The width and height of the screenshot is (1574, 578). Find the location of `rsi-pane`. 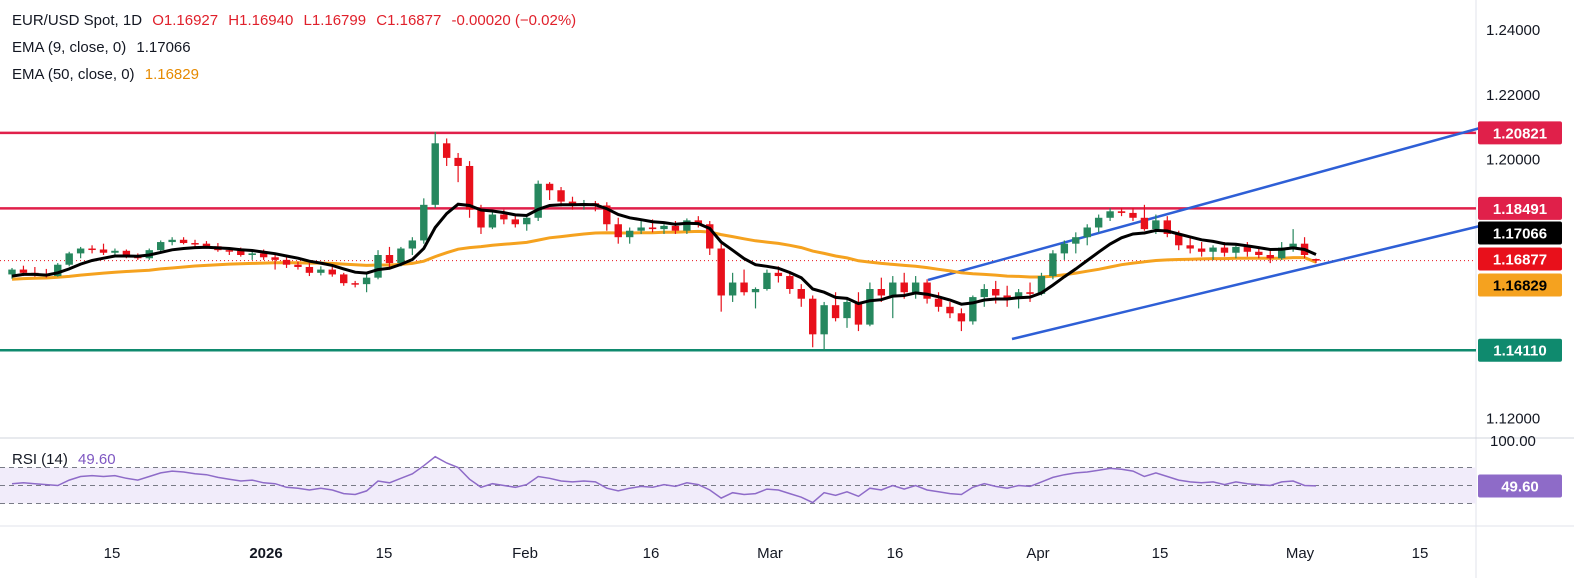

rsi-pane is located at coordinates (738, 479).